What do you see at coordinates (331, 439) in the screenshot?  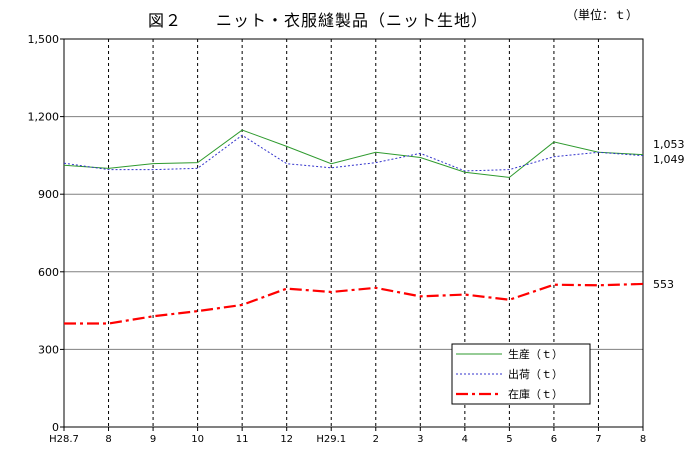 I see `x-tick-label: H29.1` at bounding box center [331, 439].